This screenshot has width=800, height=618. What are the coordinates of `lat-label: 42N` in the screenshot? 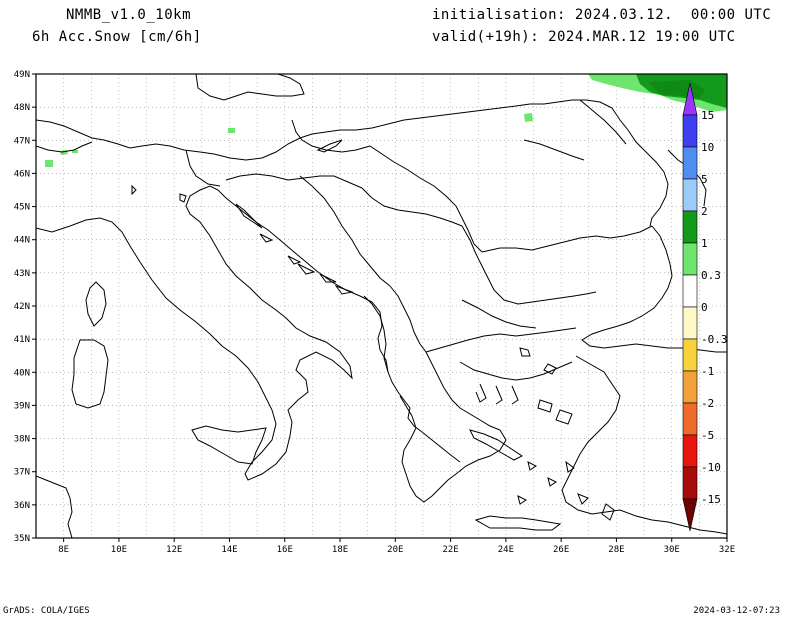 It's located at (22, 307).